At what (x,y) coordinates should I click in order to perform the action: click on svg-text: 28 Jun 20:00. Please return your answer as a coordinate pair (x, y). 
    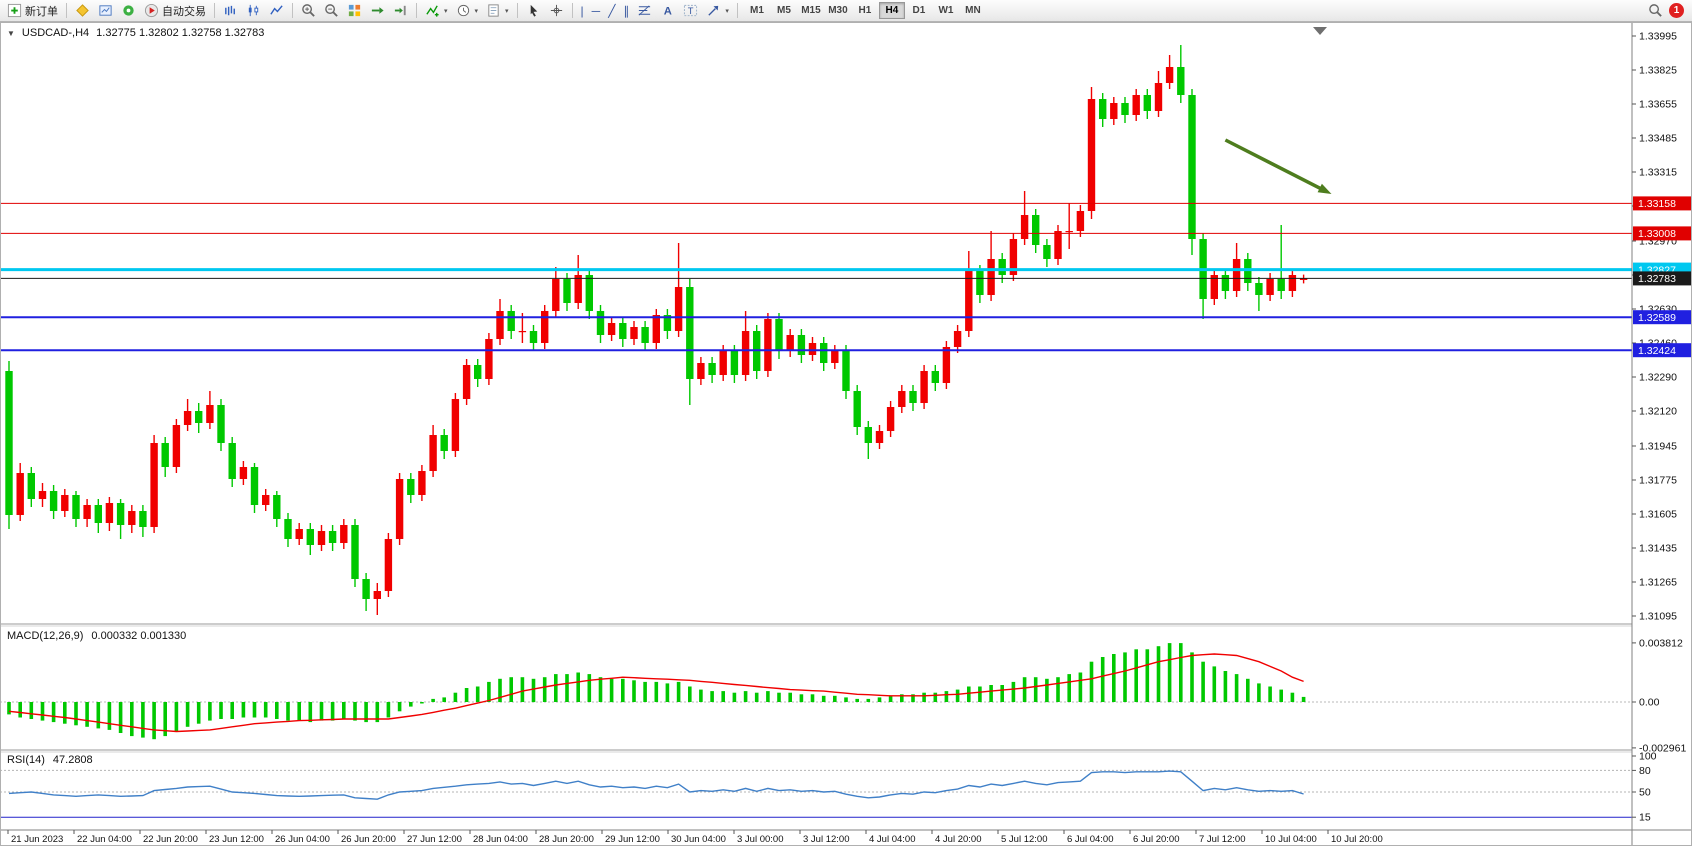
    Looking at the image, I should click on (566, 839).